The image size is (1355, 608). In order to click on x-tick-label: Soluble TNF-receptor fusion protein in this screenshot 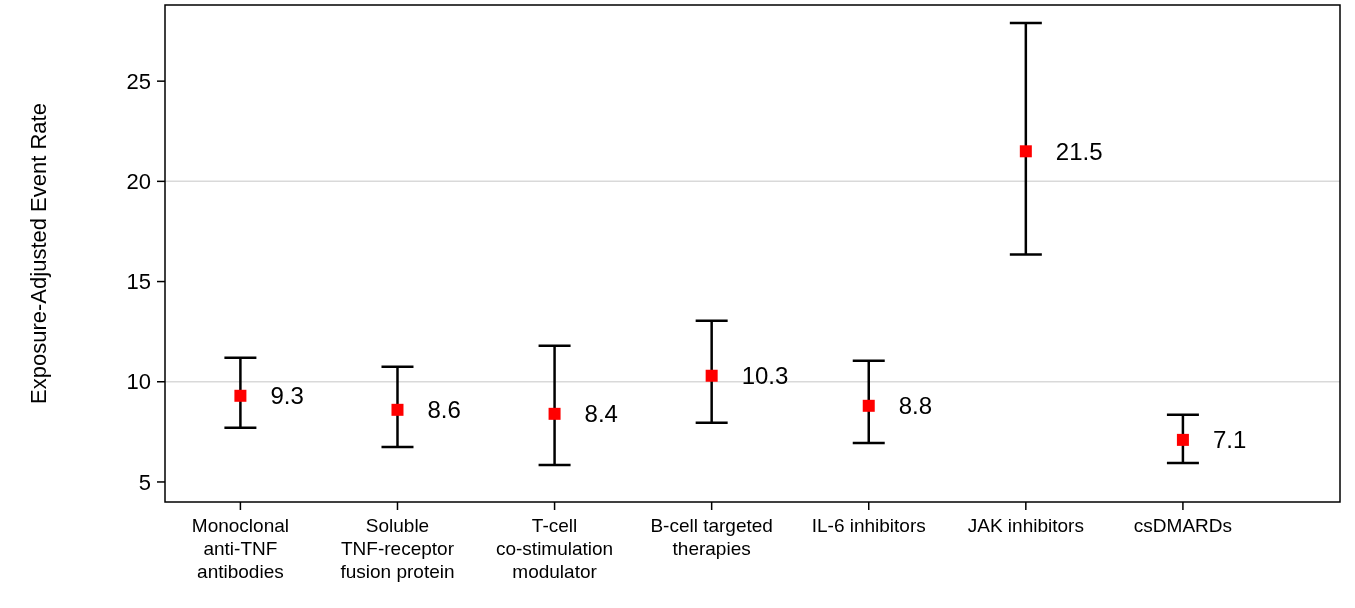, I will do `click(397, 548)`.